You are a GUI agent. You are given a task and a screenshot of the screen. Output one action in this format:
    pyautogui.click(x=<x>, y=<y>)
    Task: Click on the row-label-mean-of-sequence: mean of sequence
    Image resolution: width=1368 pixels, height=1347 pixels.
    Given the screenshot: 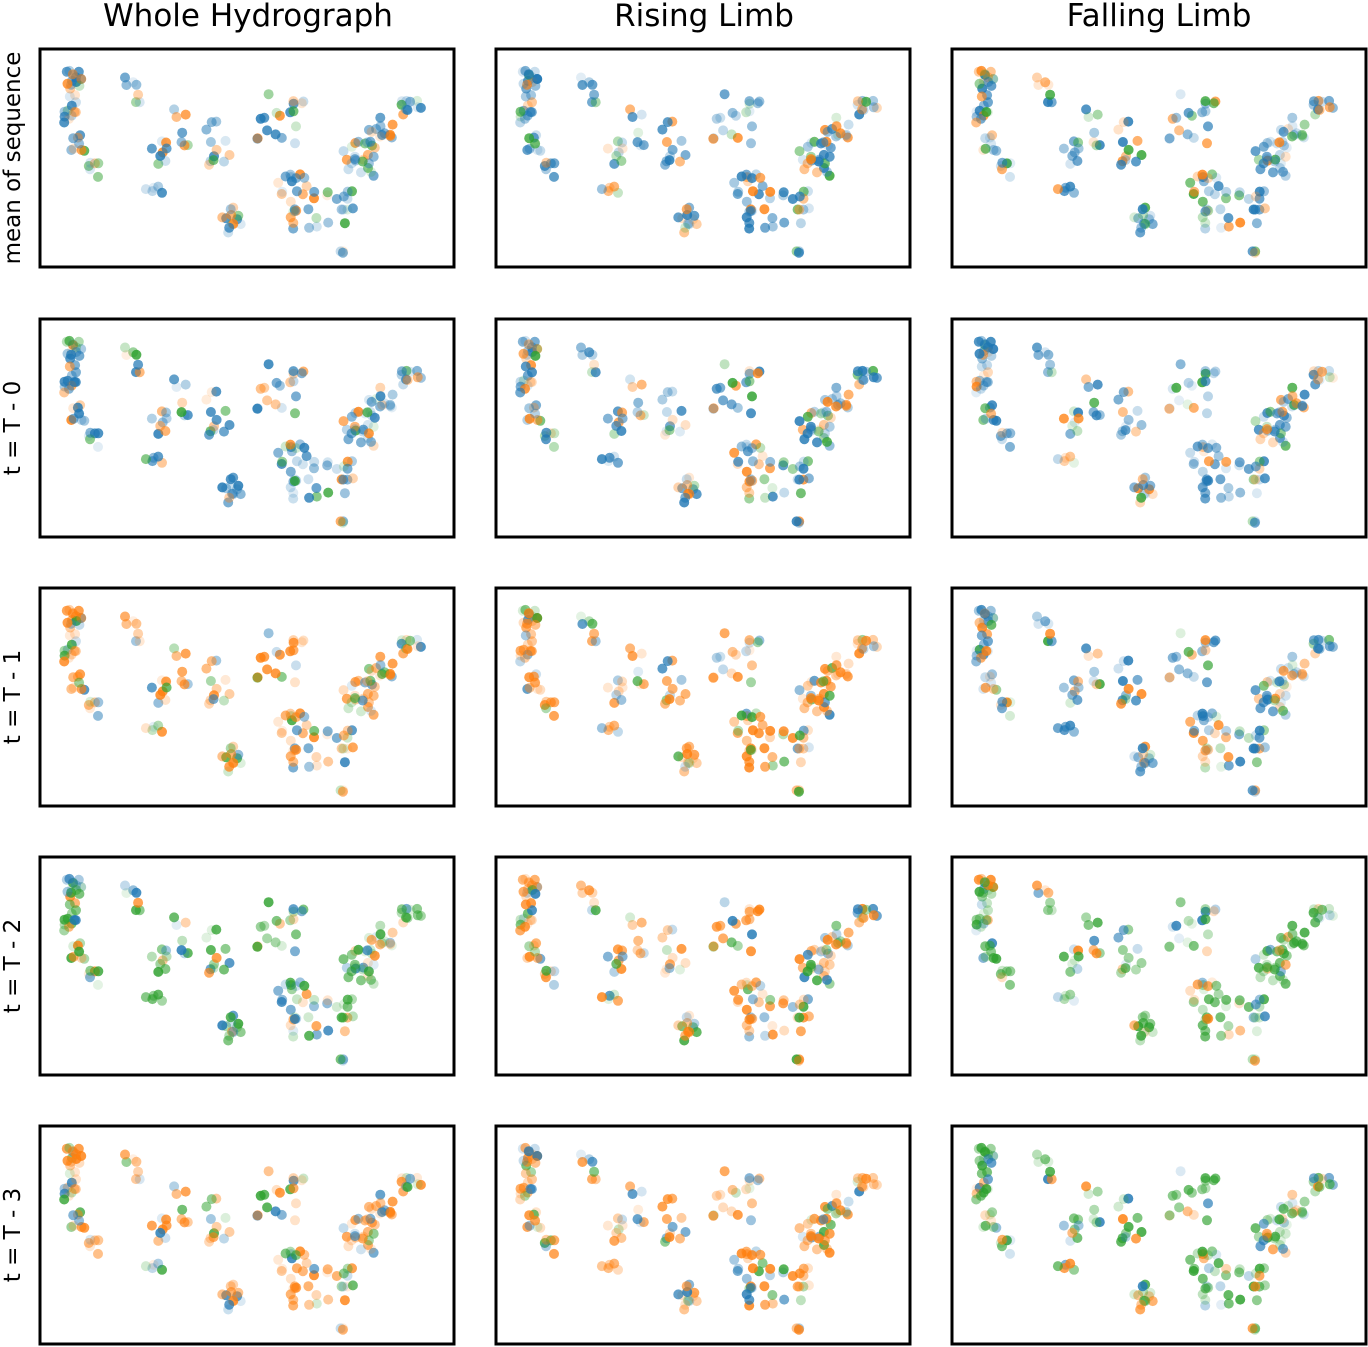 What is the action you would take?
    pyautogui.click(x=13, y=158)
    